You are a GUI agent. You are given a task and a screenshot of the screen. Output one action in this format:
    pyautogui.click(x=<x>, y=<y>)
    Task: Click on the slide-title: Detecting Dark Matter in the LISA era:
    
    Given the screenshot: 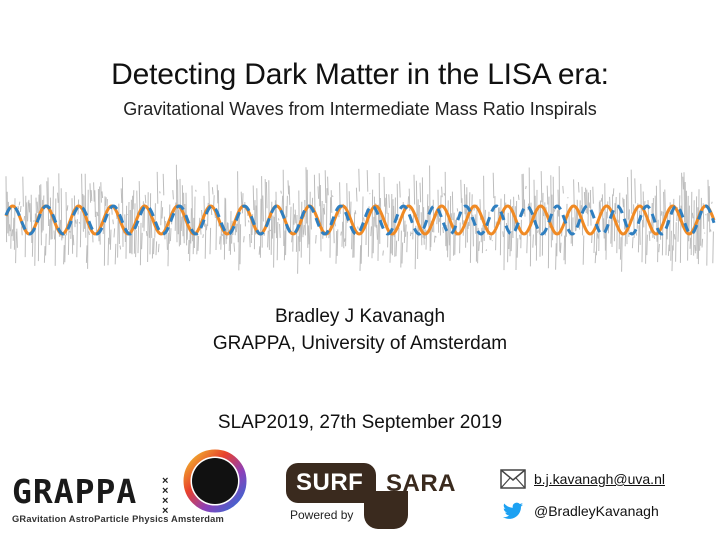 What is the action you would take?
    pyautogui.click(x=360, y=74)
    